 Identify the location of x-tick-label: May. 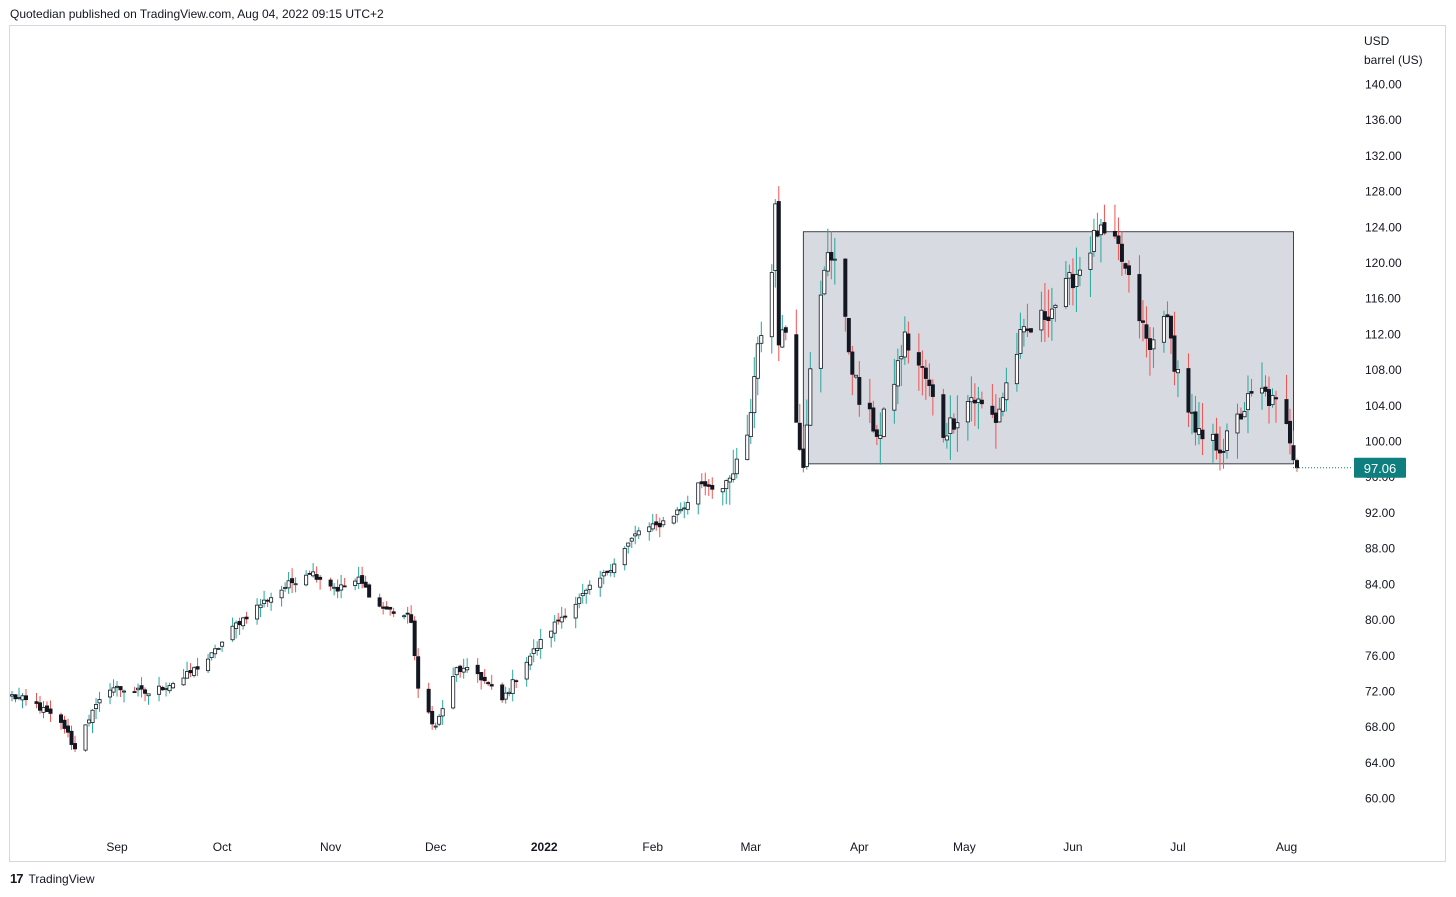
(964, 847).